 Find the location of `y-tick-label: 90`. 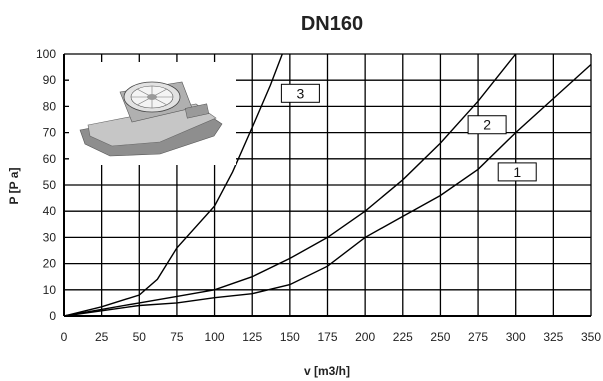

y-tick-label: 90 is located at coordinates (50, 80).